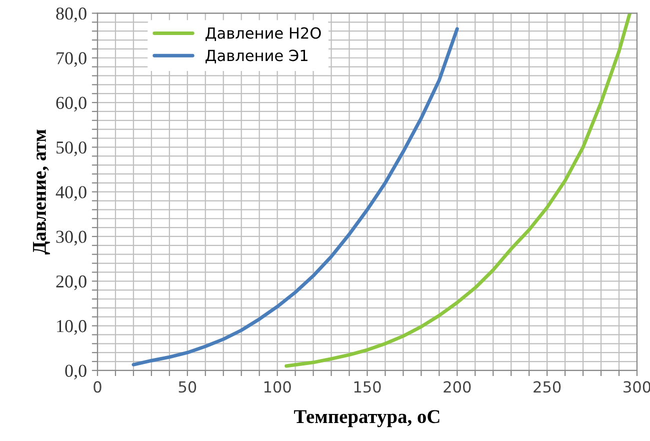  Describe the element at coordinates (71, 148) in the screenshot. I see `y-tick-label: 50,0` at that location.